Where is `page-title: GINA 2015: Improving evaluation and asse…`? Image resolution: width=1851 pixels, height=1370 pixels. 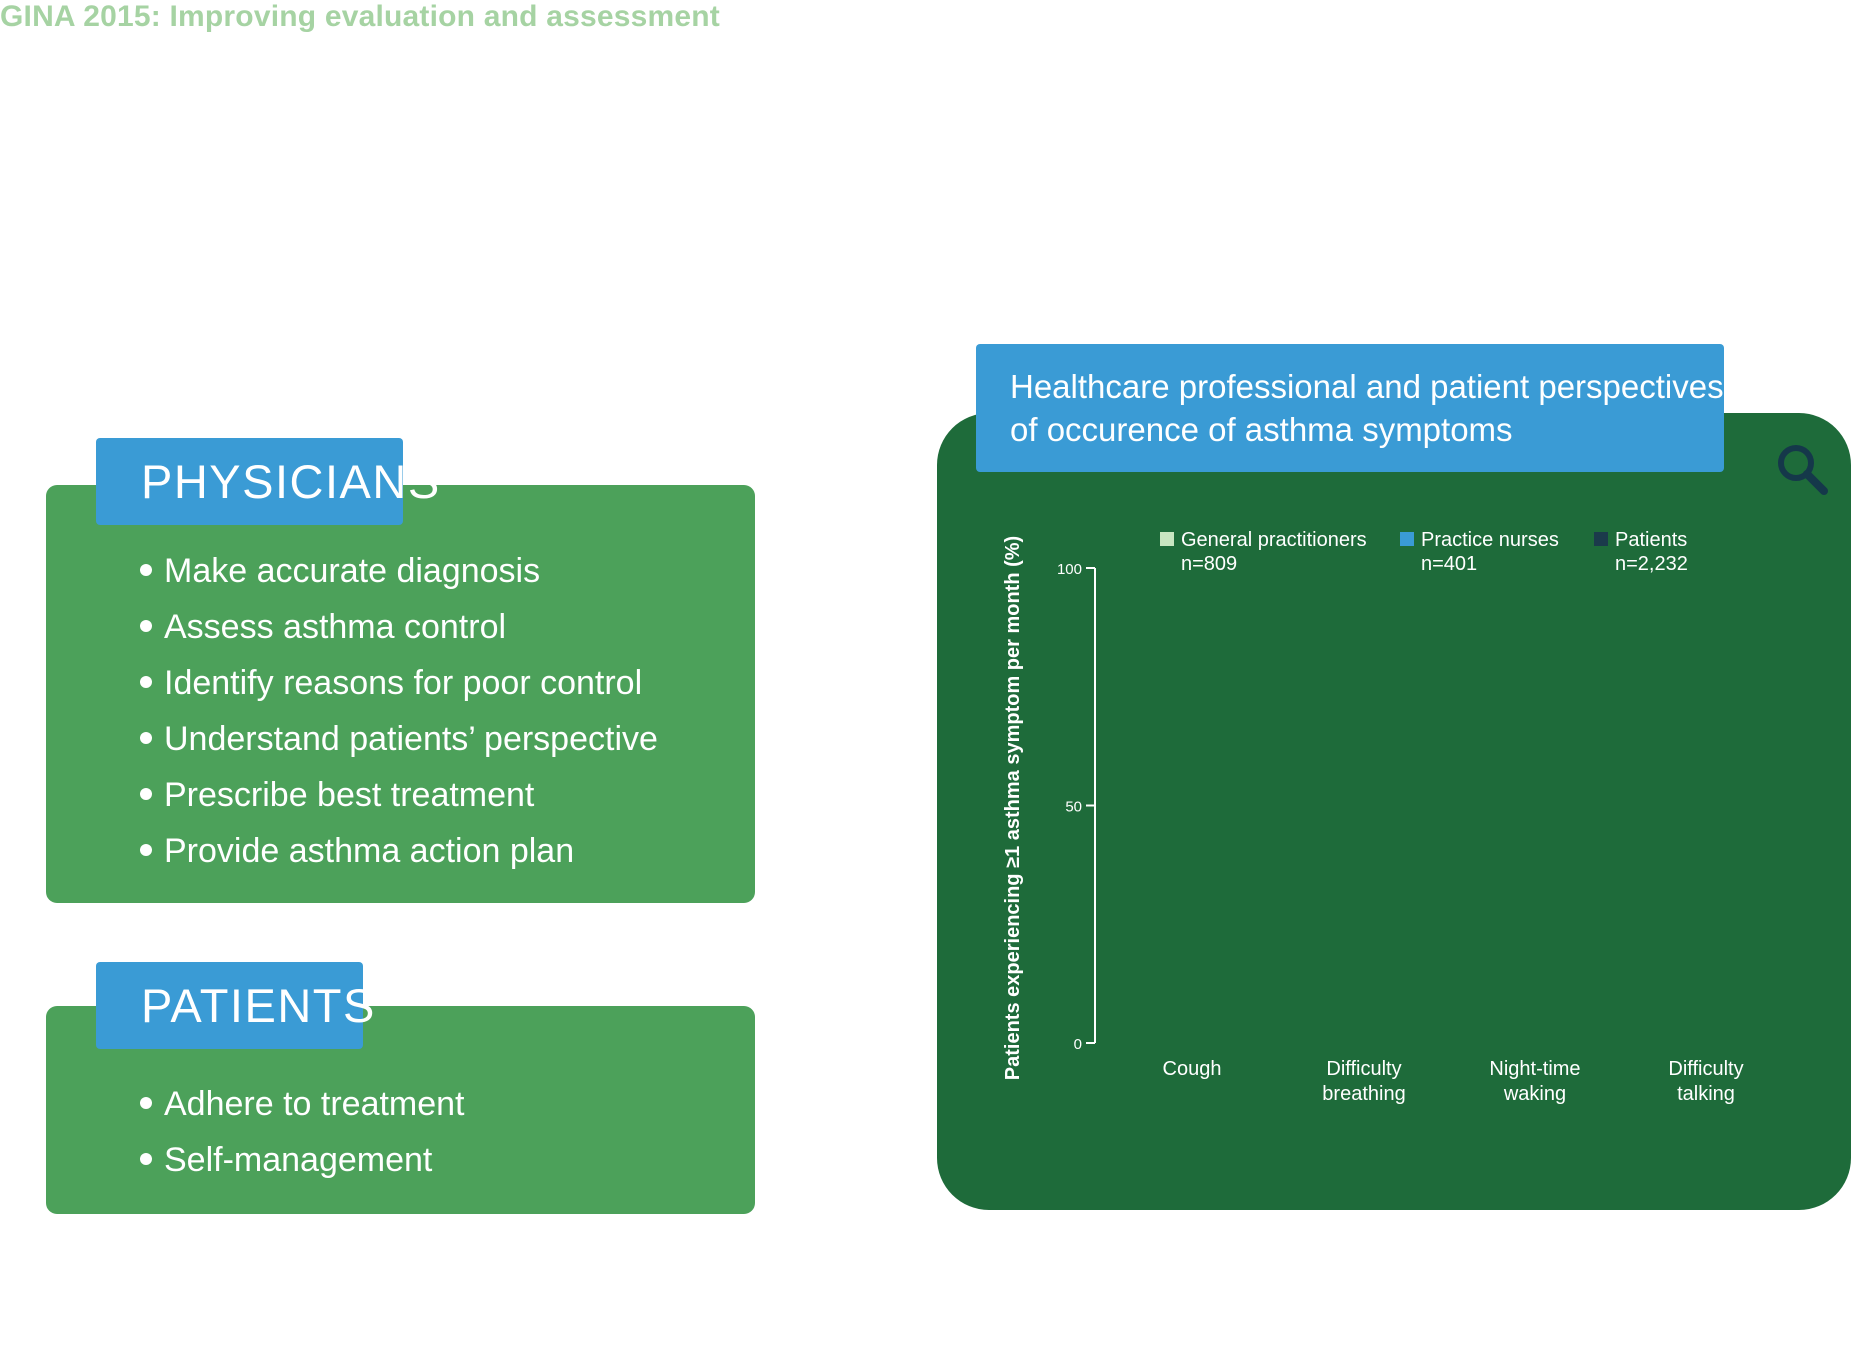 page-title: GINA 2015: Improving evaluation and asse… is located at coordinates (360, 16).